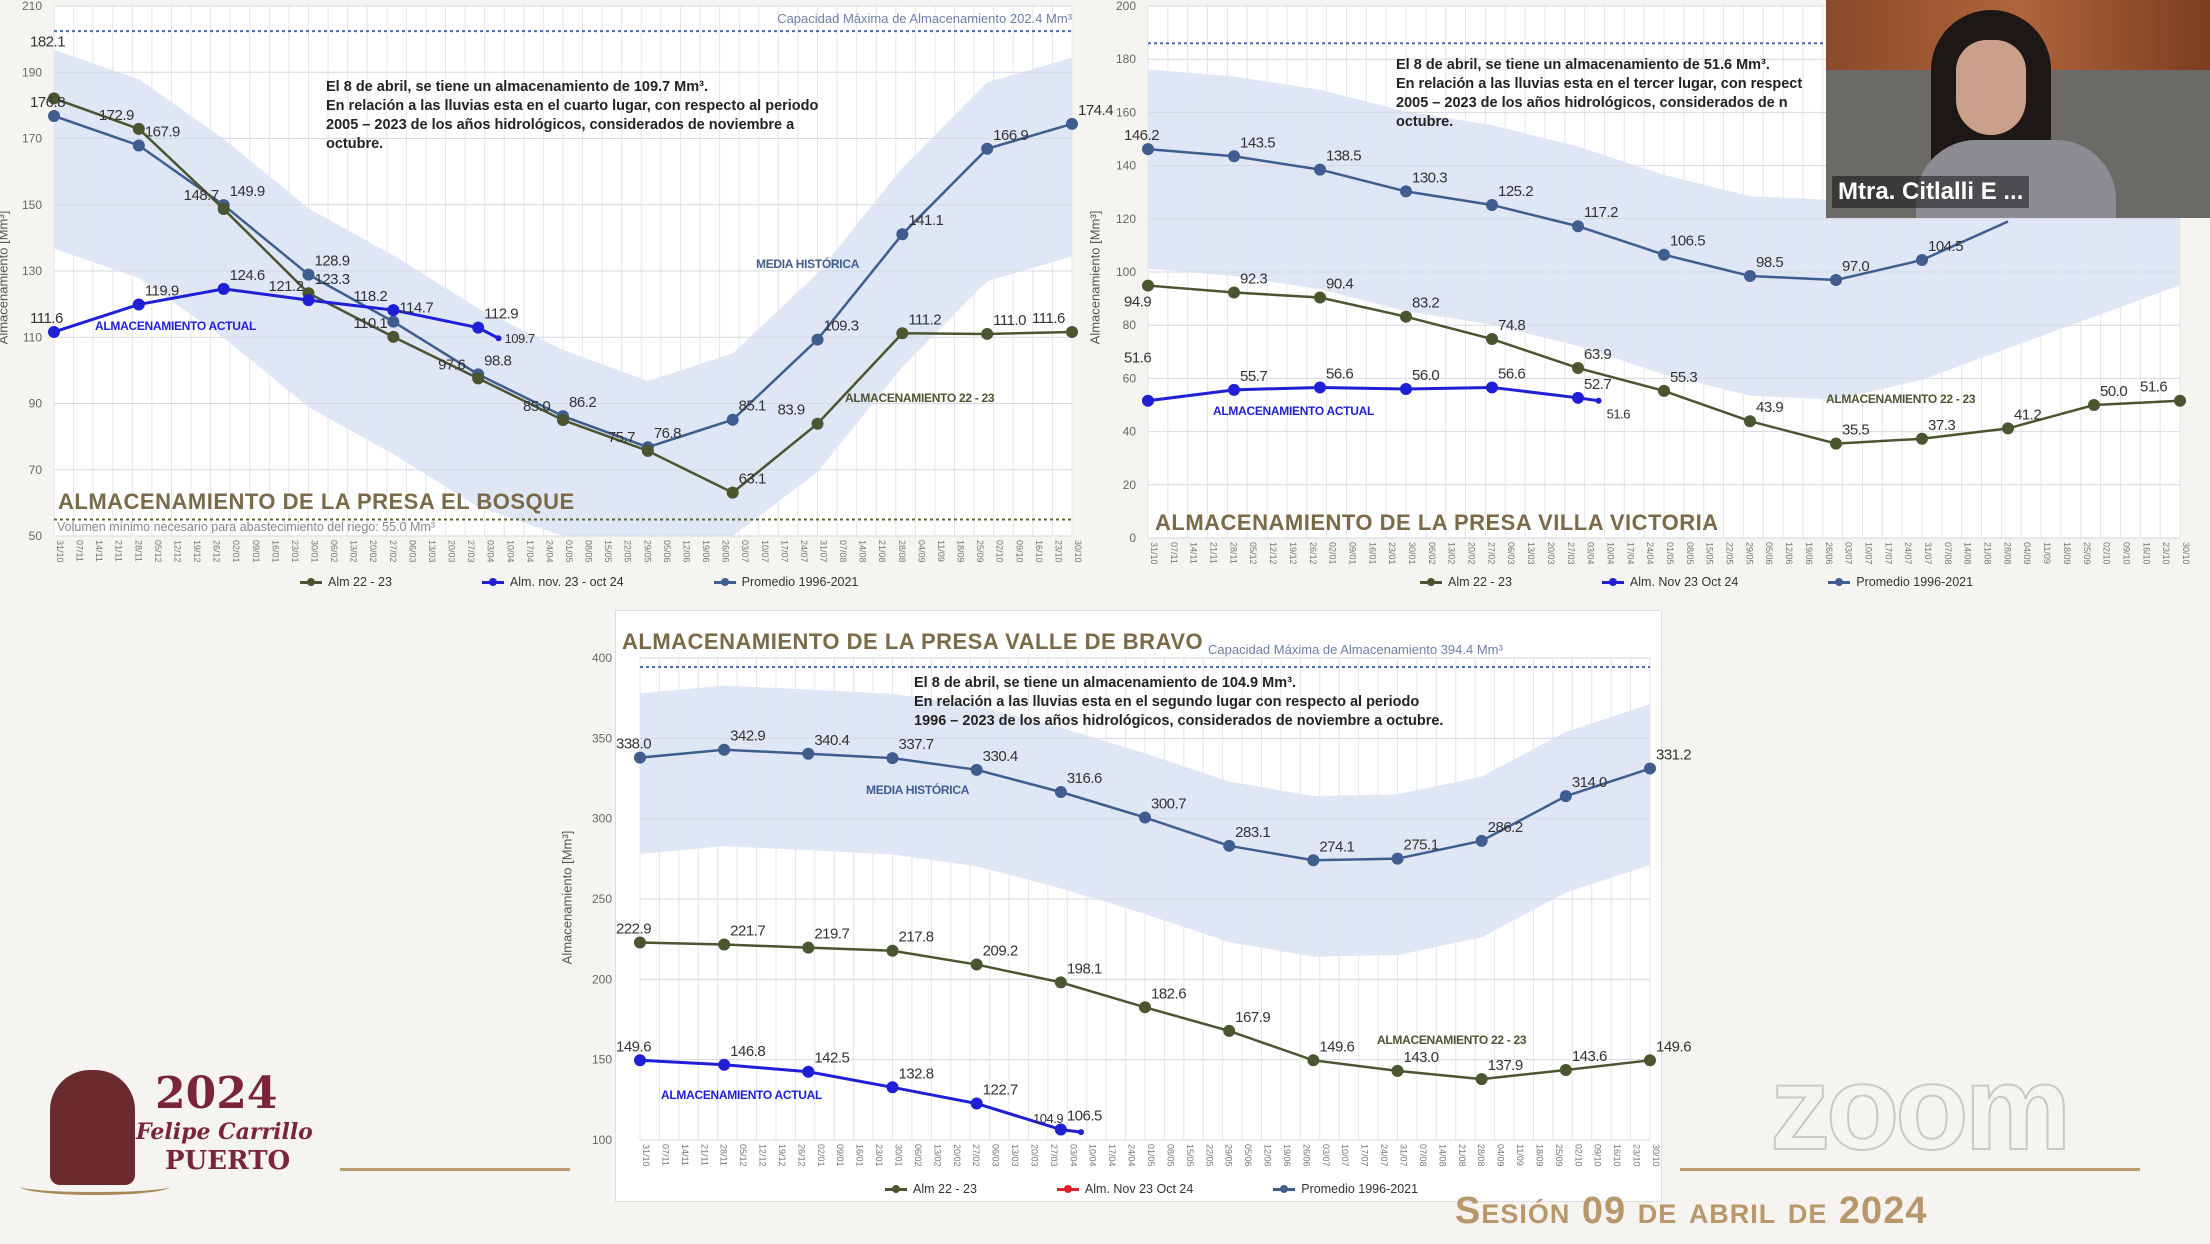 This screenshot has height=1244, width=2210. I want to click on x-tick-label: 26/12, so click(1313, 553).